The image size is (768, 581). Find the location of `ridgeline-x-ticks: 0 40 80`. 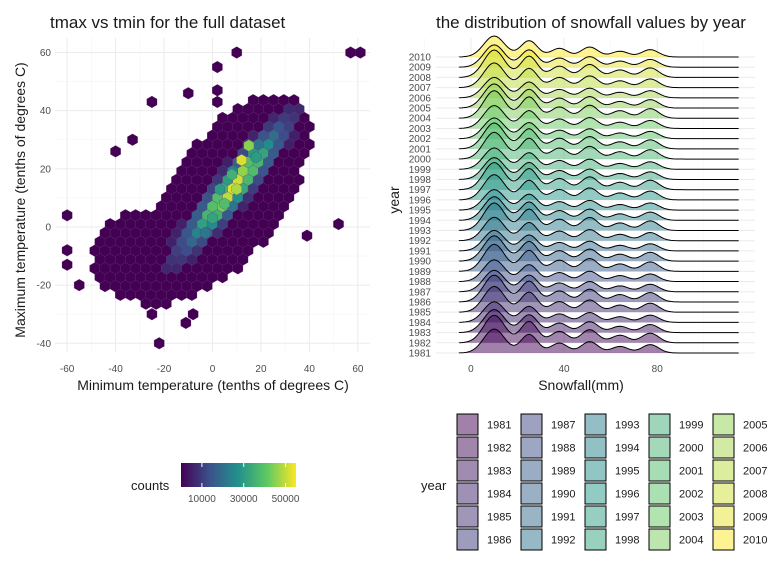

ridgeline-x-ticks: 0 40 80 is located at coordinates (565, 369).